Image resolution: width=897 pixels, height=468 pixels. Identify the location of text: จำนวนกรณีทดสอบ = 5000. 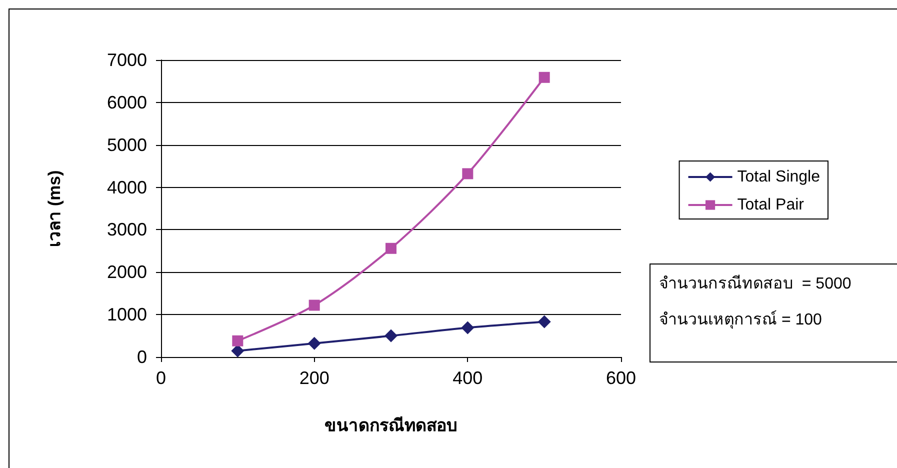
(755, 283).